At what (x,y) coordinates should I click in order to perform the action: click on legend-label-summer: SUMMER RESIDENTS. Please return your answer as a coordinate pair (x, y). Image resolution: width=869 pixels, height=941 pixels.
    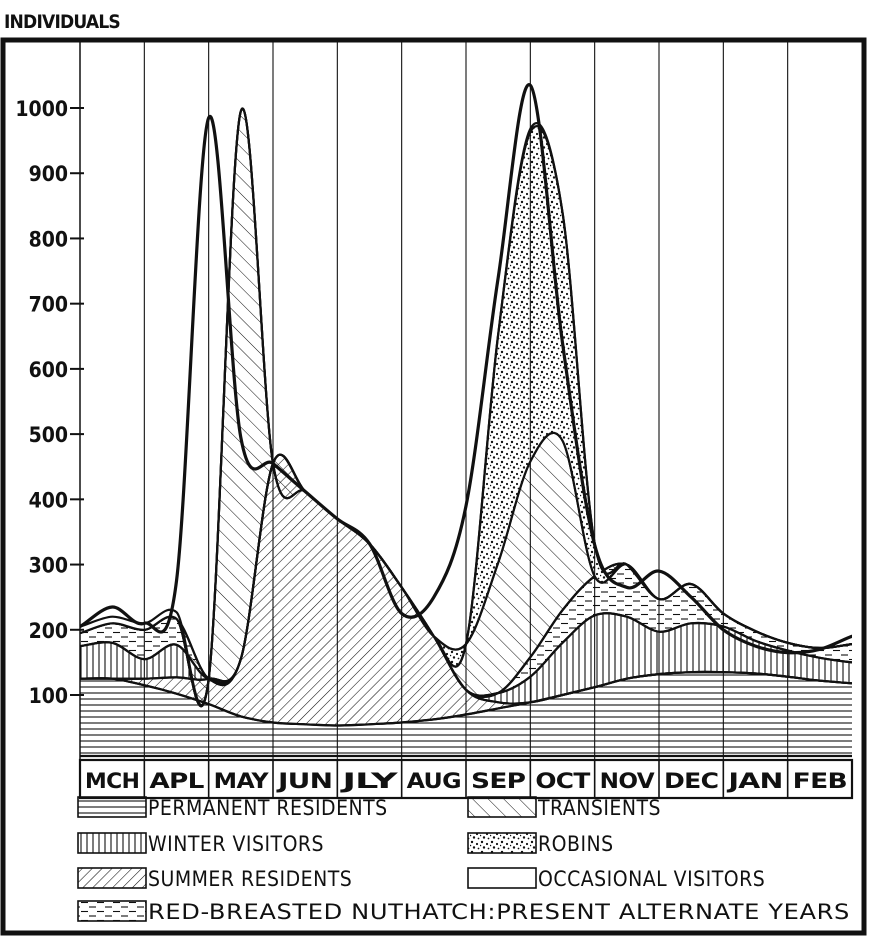
    Looking at the image, I should click on (250, 879).